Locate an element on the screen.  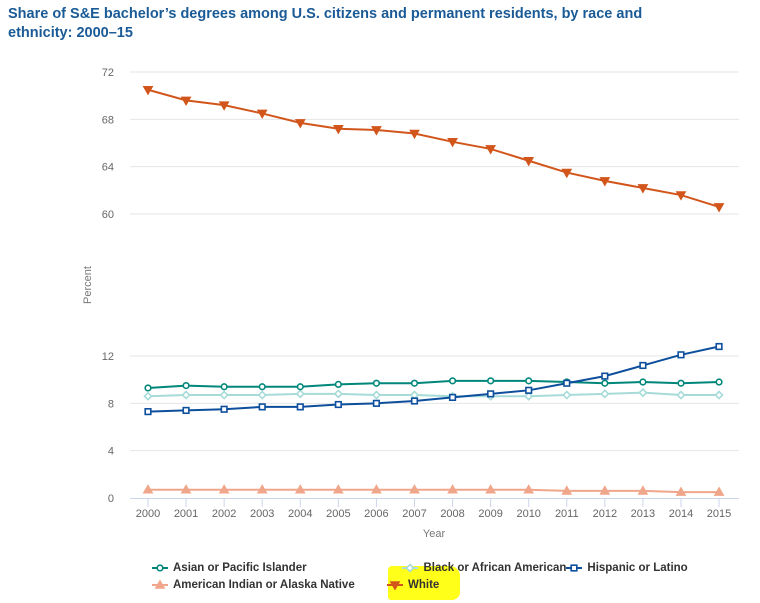
x-tick-label: 2004 is located at coordinates (300, 514).